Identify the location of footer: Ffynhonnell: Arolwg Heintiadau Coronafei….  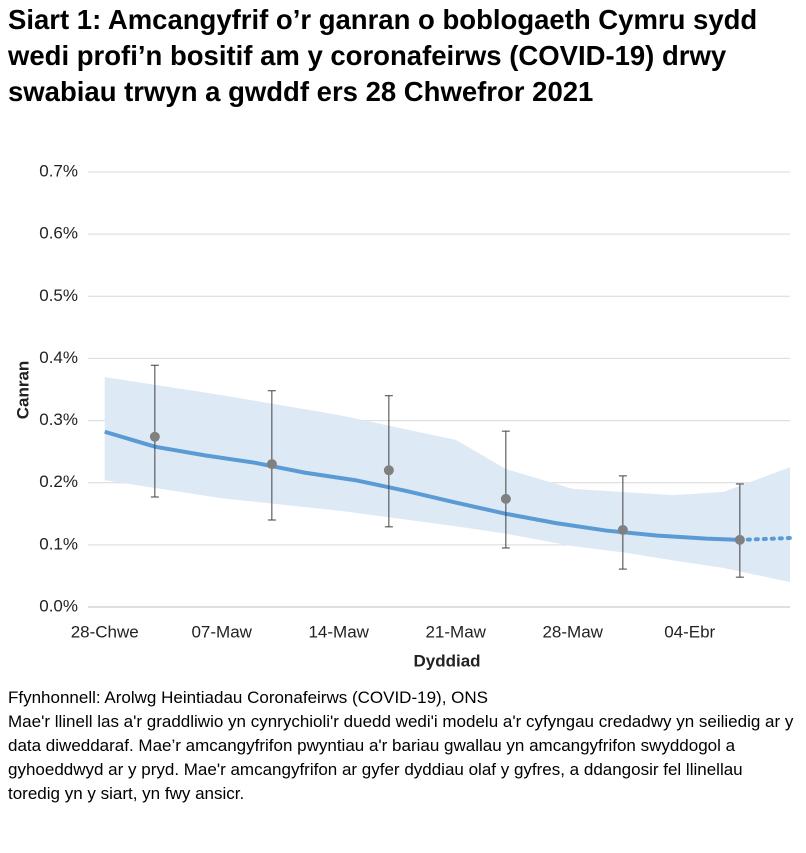
(403, 746).